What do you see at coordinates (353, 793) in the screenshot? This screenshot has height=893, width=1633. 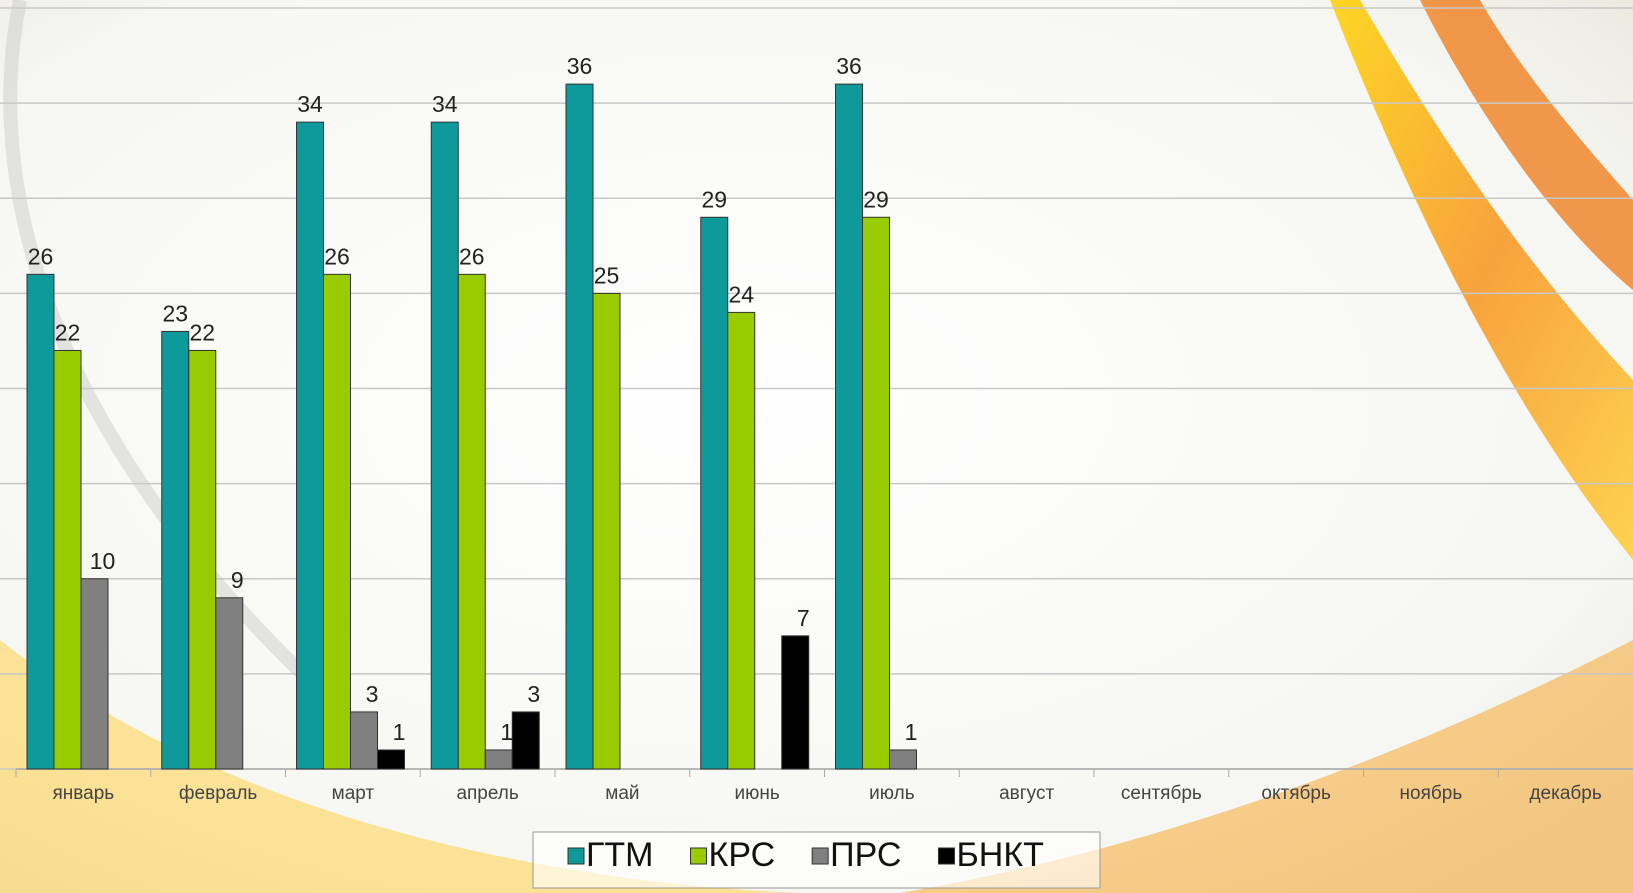 I see `x-tick-label: март` at bounding box center [353, 793].